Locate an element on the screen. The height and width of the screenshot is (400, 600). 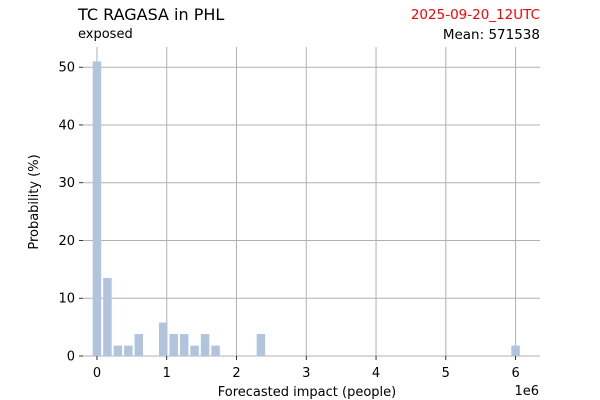
y-tick-label-4: 40 is located at coordinates (66, 125).